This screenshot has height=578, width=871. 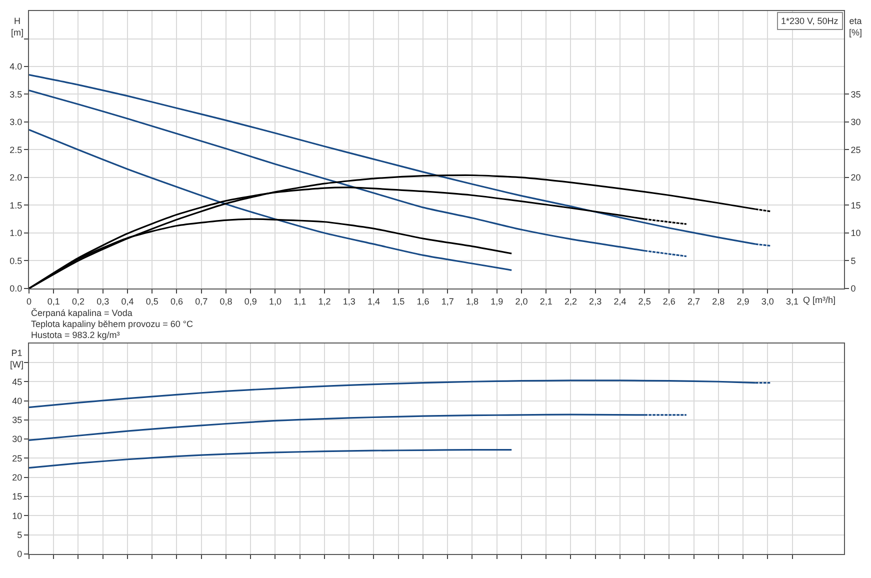 I want to click on y2-tick-label: 0, so click(x=853, y=289).